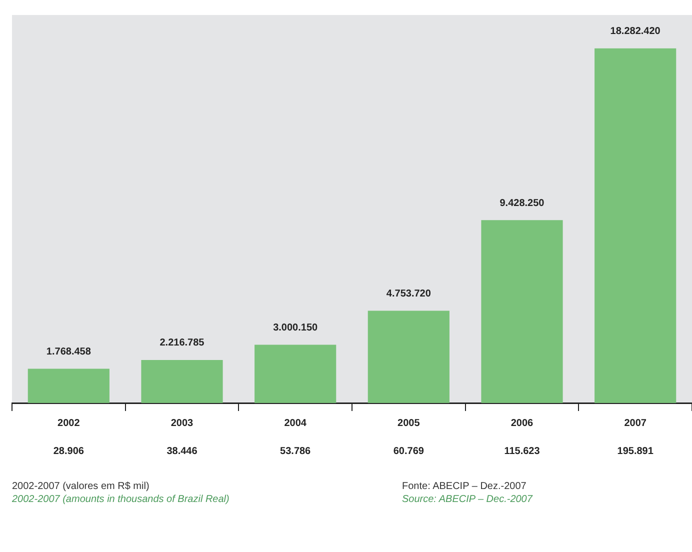  What do you see at coordinates (409, 423) in the screenshot?
I see `x-tick-label: 2005` at bounding box center [409, 423].